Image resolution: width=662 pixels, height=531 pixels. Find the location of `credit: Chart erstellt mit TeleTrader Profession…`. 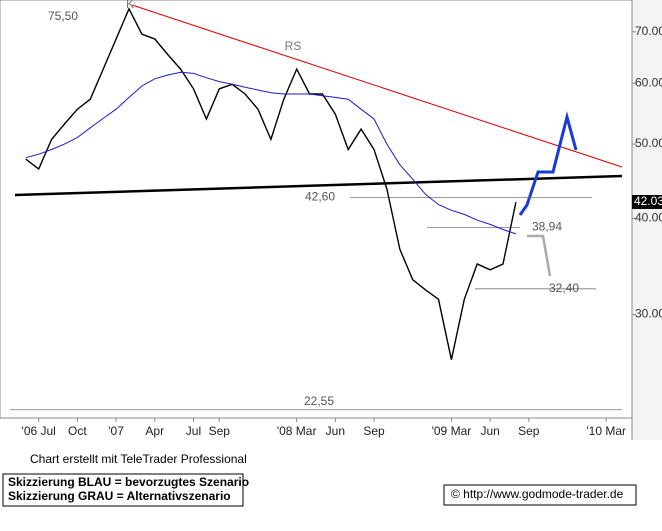

credit: Chart erstellt mit TeleTrader Profession… is located at coordinates (138, 459).